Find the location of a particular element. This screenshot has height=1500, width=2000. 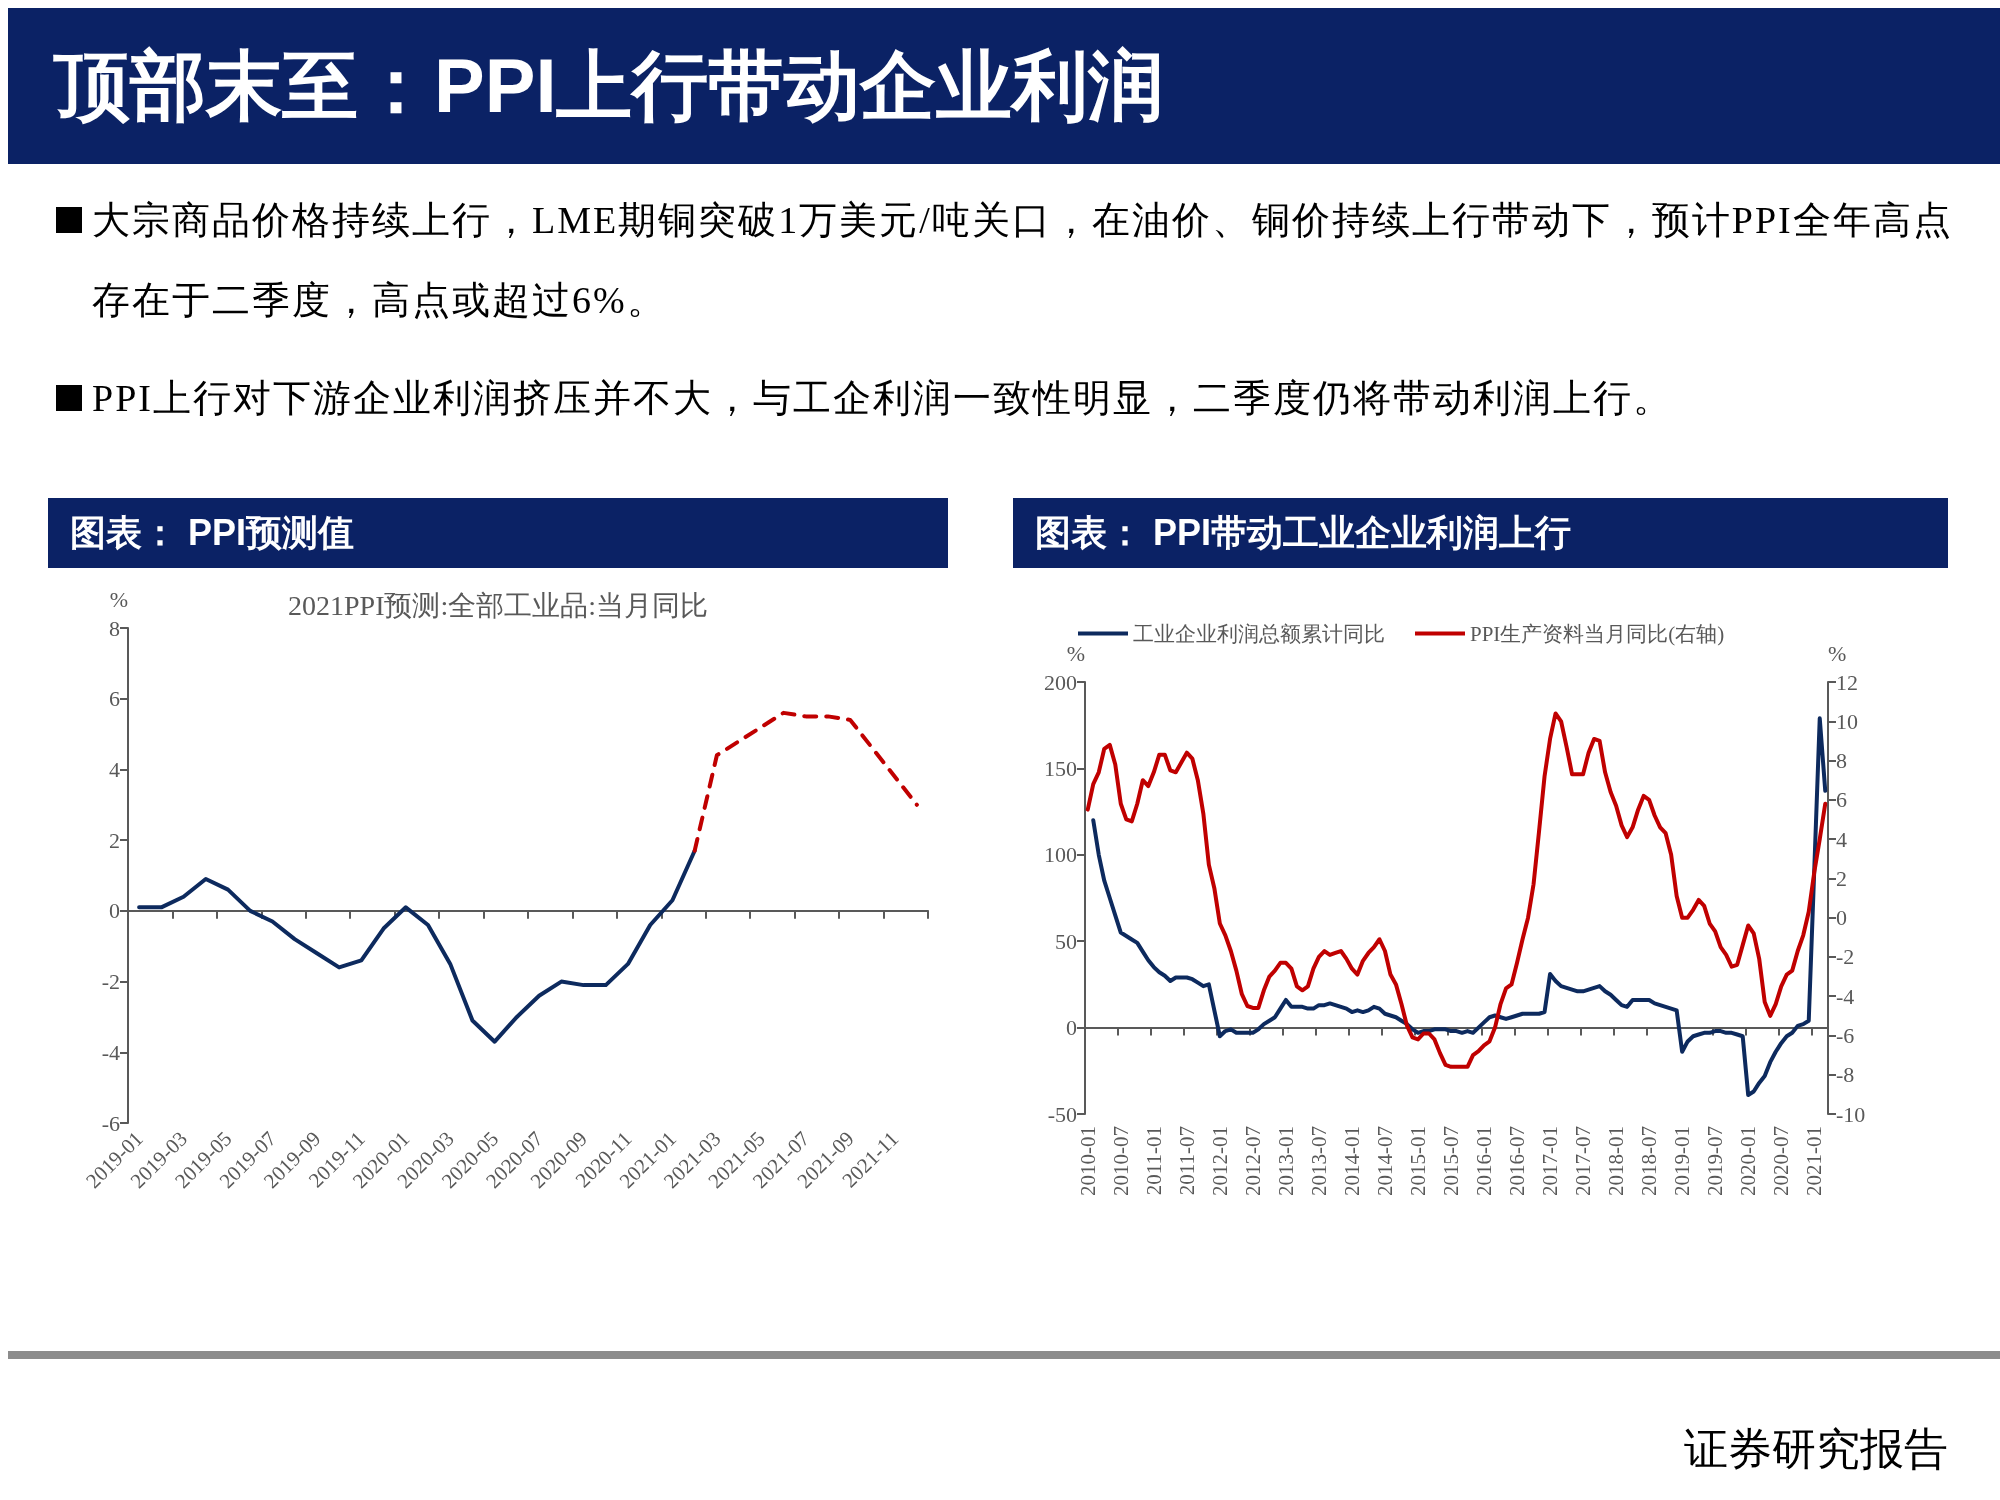

x-tick-label: 2014-01 is located at coordinates (1351, 1161).